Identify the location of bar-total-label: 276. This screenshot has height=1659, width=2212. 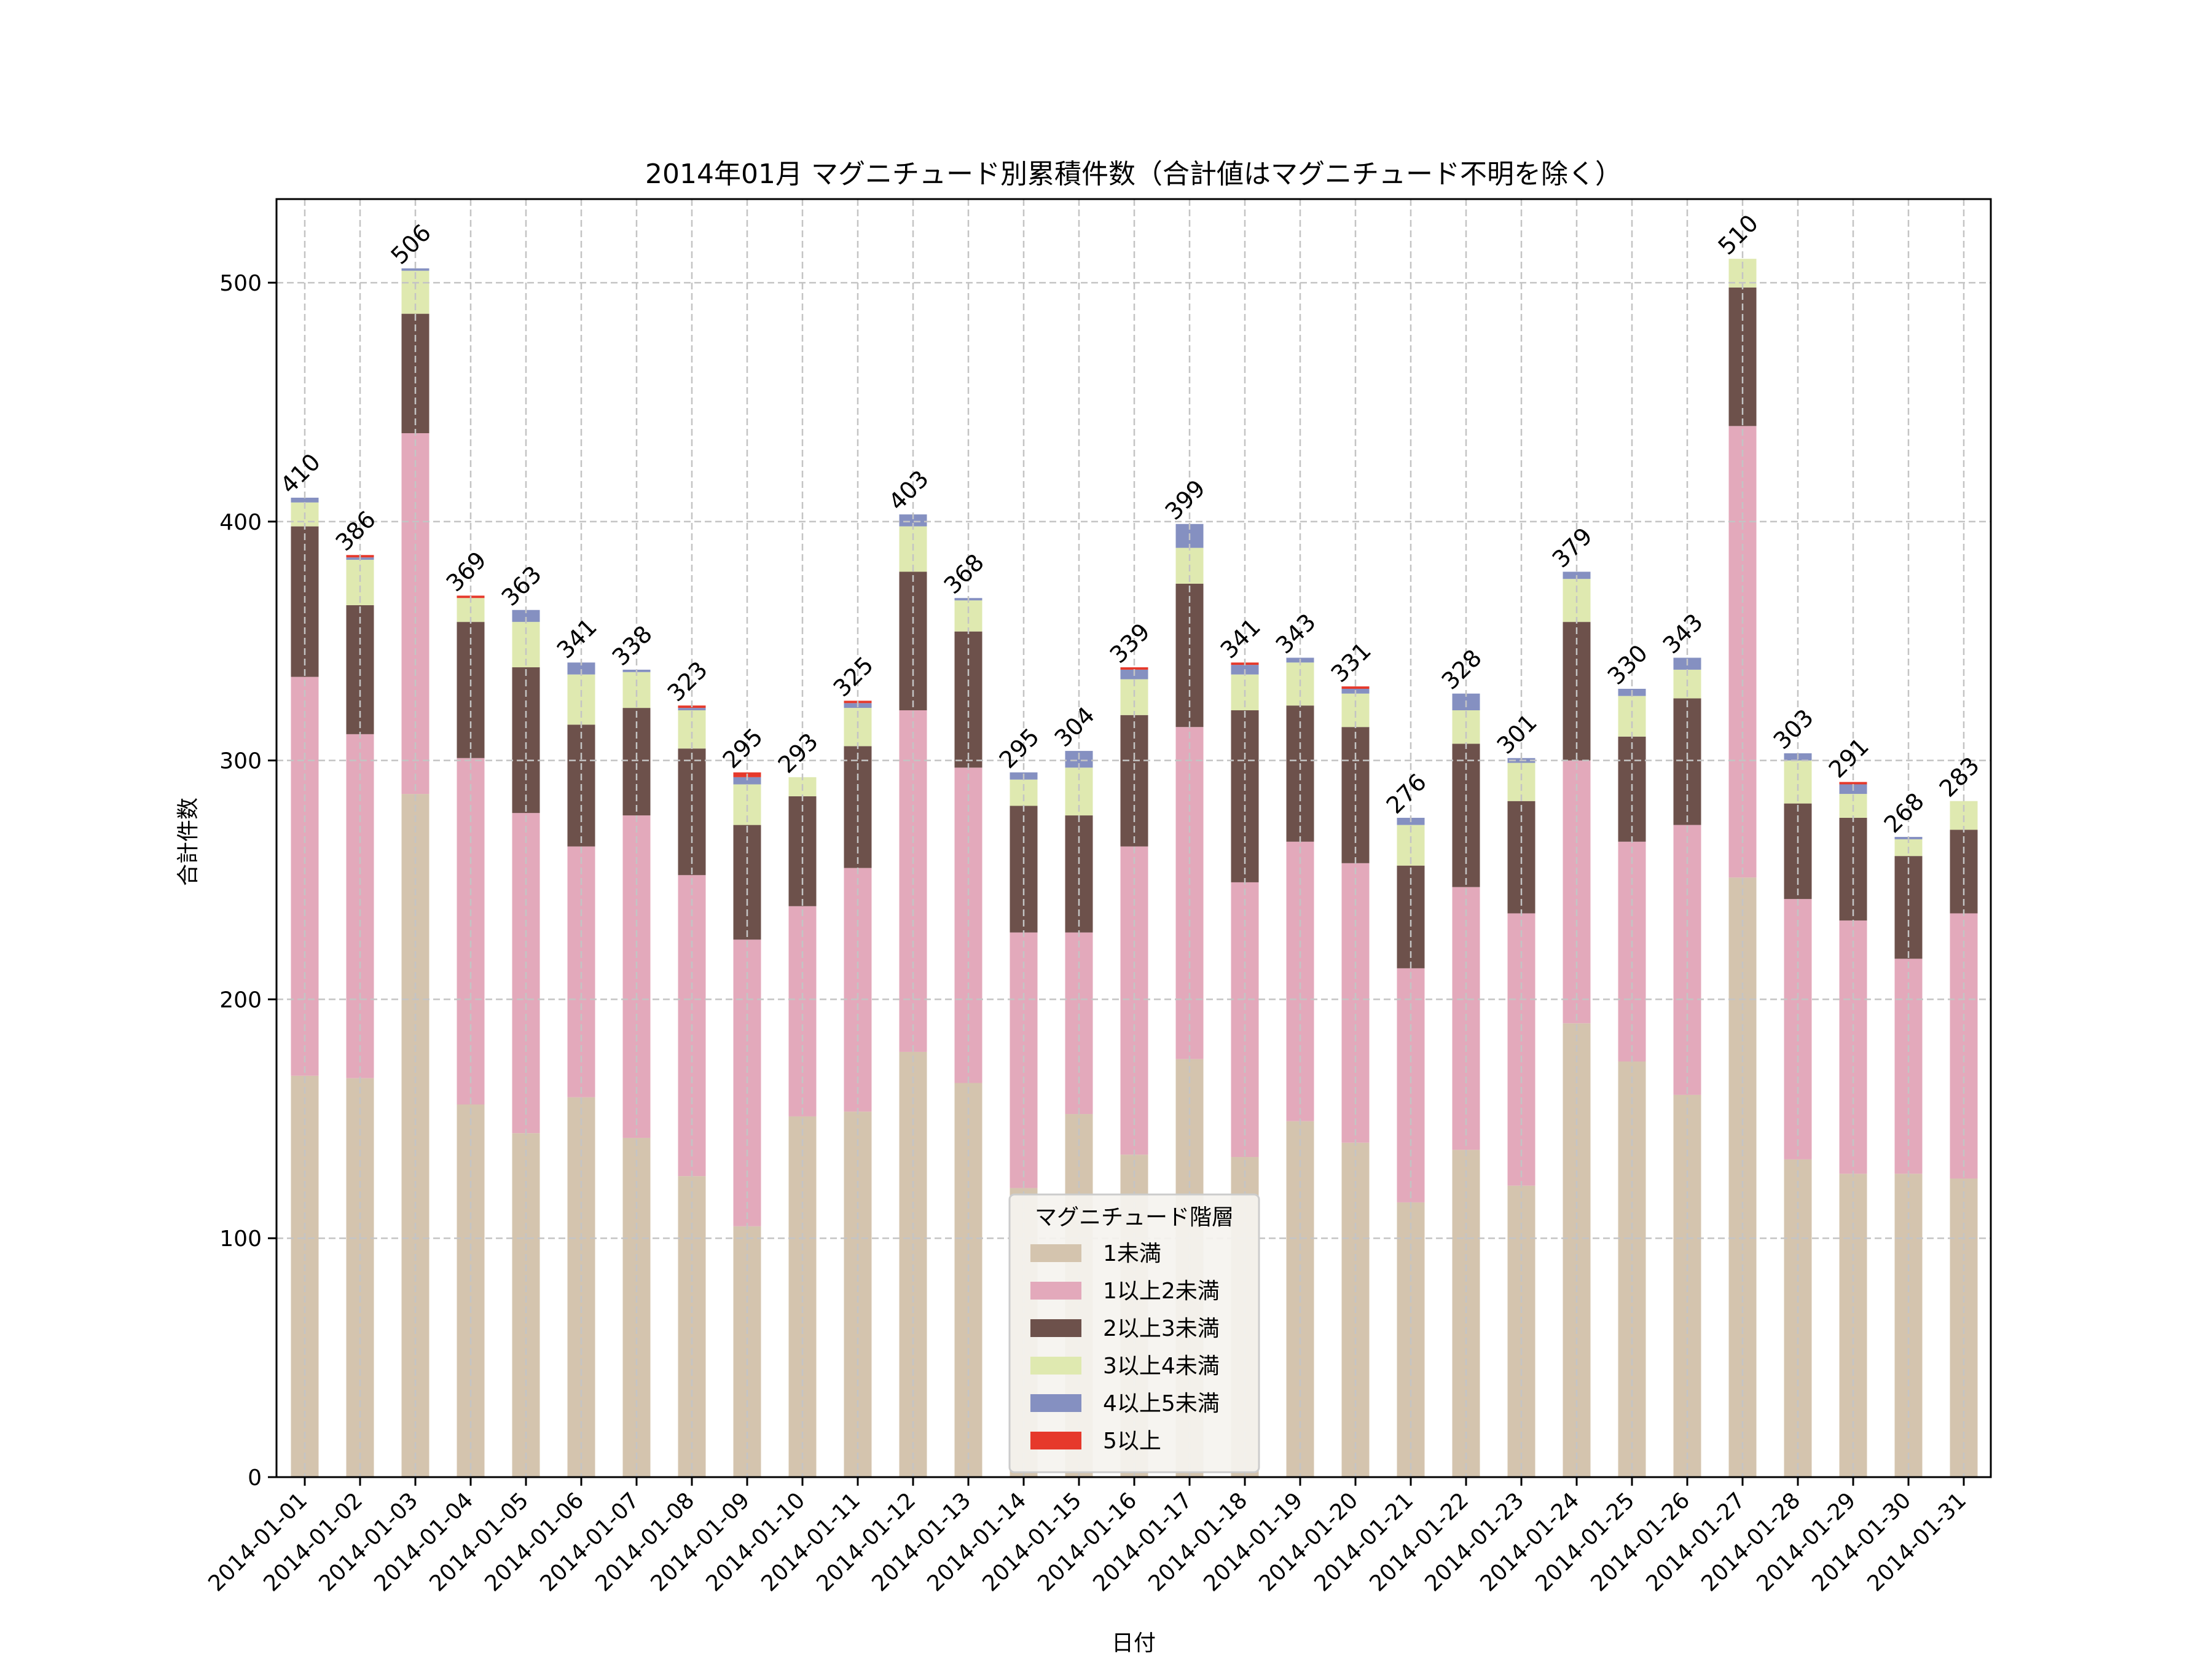
(1406, 794).